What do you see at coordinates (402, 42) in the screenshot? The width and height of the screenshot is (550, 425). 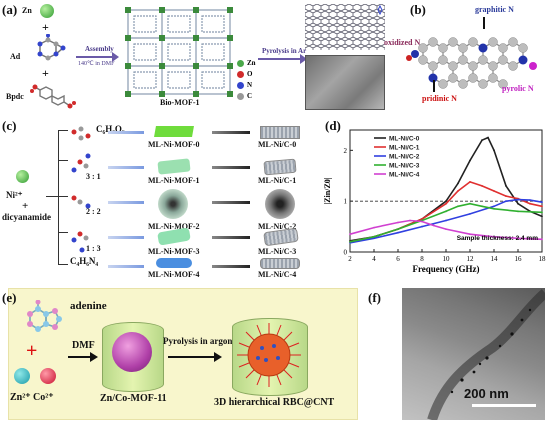 I see `oxidized-n-label: oxidized N` at bounding box center [402, 42].